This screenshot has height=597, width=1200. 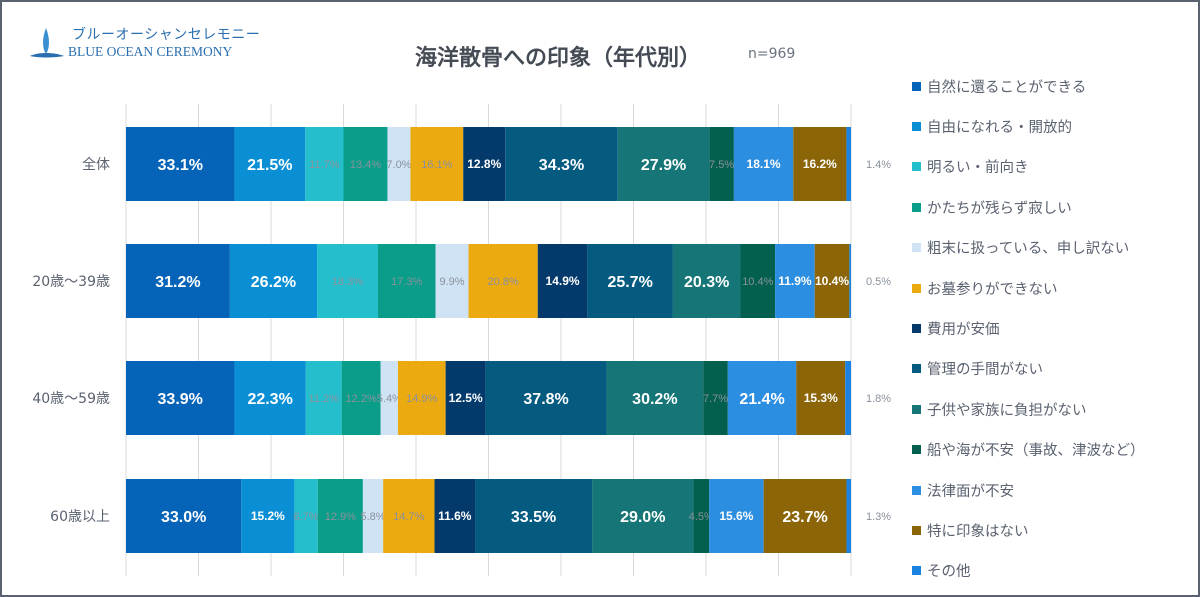 What do you see at coordinates (421, 399) in the screenshot?
I see `data-label: 14.9%` at bounding box center [421, 399].